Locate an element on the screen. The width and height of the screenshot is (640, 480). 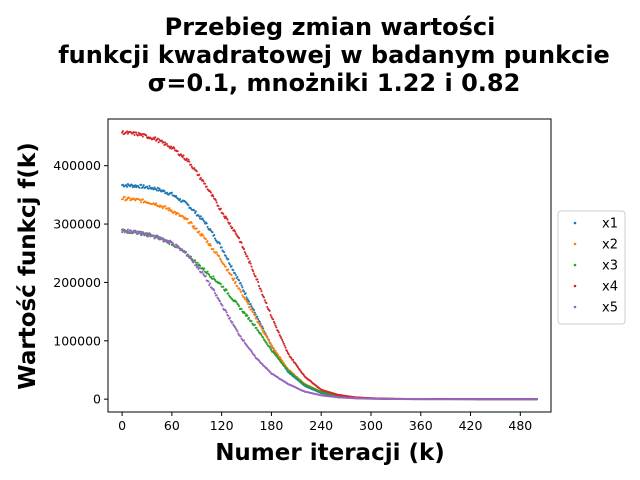
x-tick-label: 240 is located at coordinates (321, 425).